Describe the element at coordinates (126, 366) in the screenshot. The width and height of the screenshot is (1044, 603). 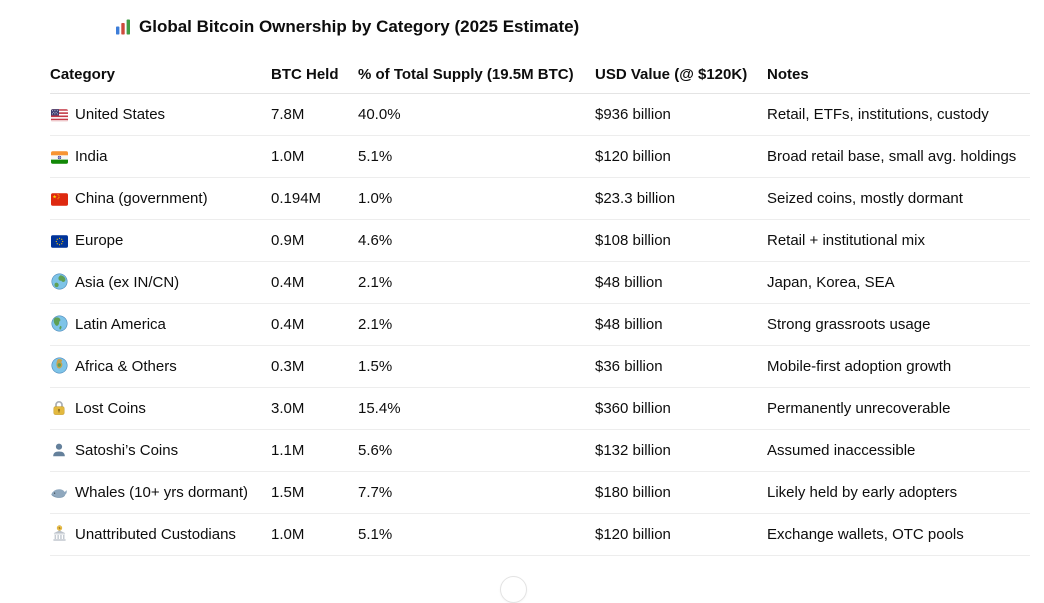
I see `category-label: Africa & Others` at that location.